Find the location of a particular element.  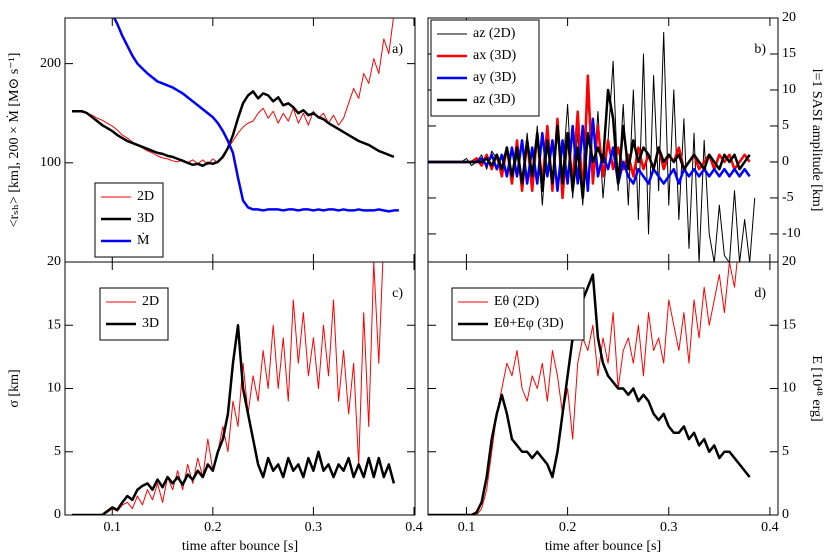

panel-label: c) is located at coordinates (397, 293).